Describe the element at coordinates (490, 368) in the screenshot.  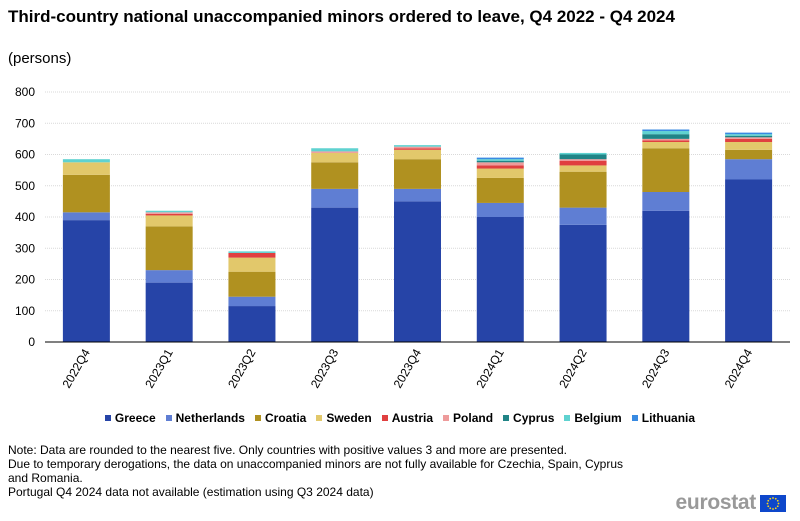
I see `x-tick-label: 2024Q1` at that location.